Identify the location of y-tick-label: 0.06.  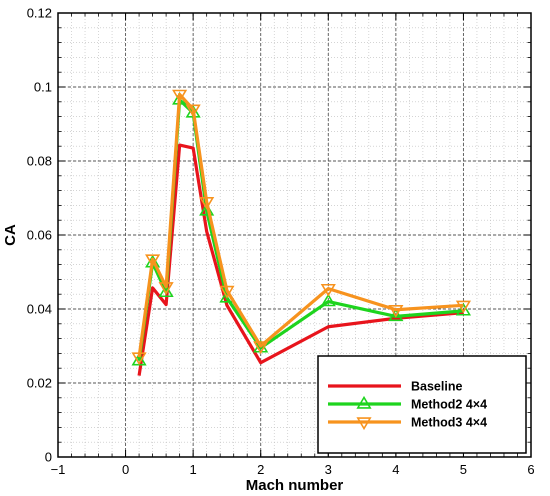
(39, 235).